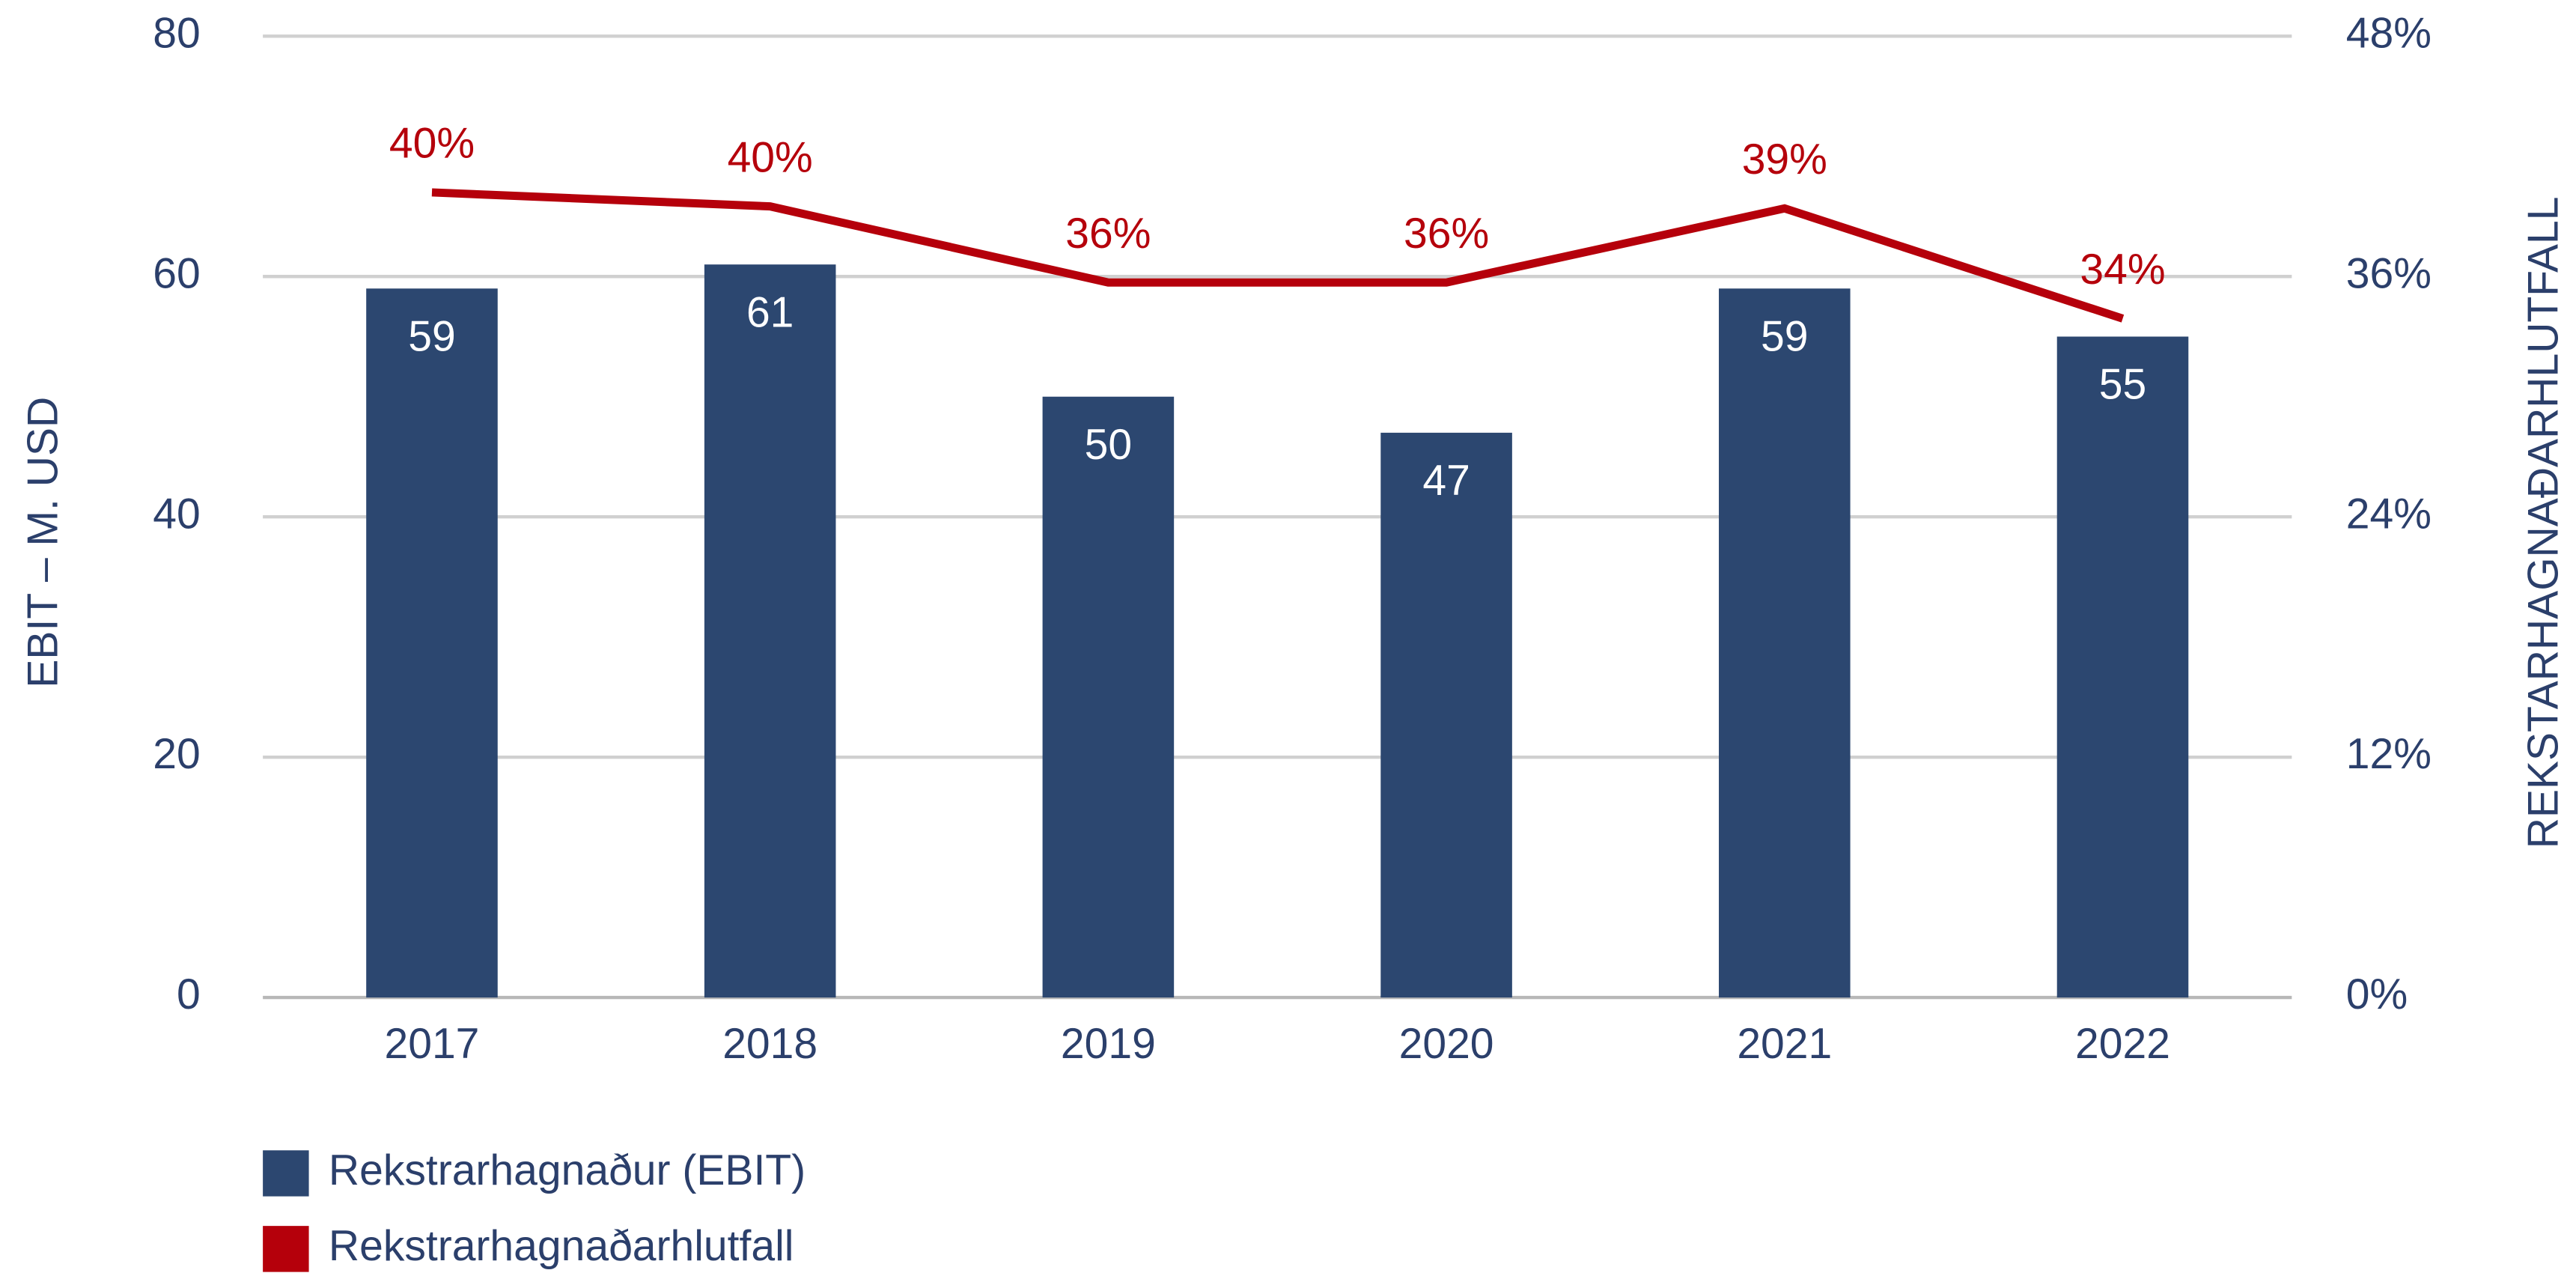 This screenshot has width=2576, height=1279. Describe the element at coordinates (176, 514) in the screenshot. I see `y-tick-label: 40` at that location.